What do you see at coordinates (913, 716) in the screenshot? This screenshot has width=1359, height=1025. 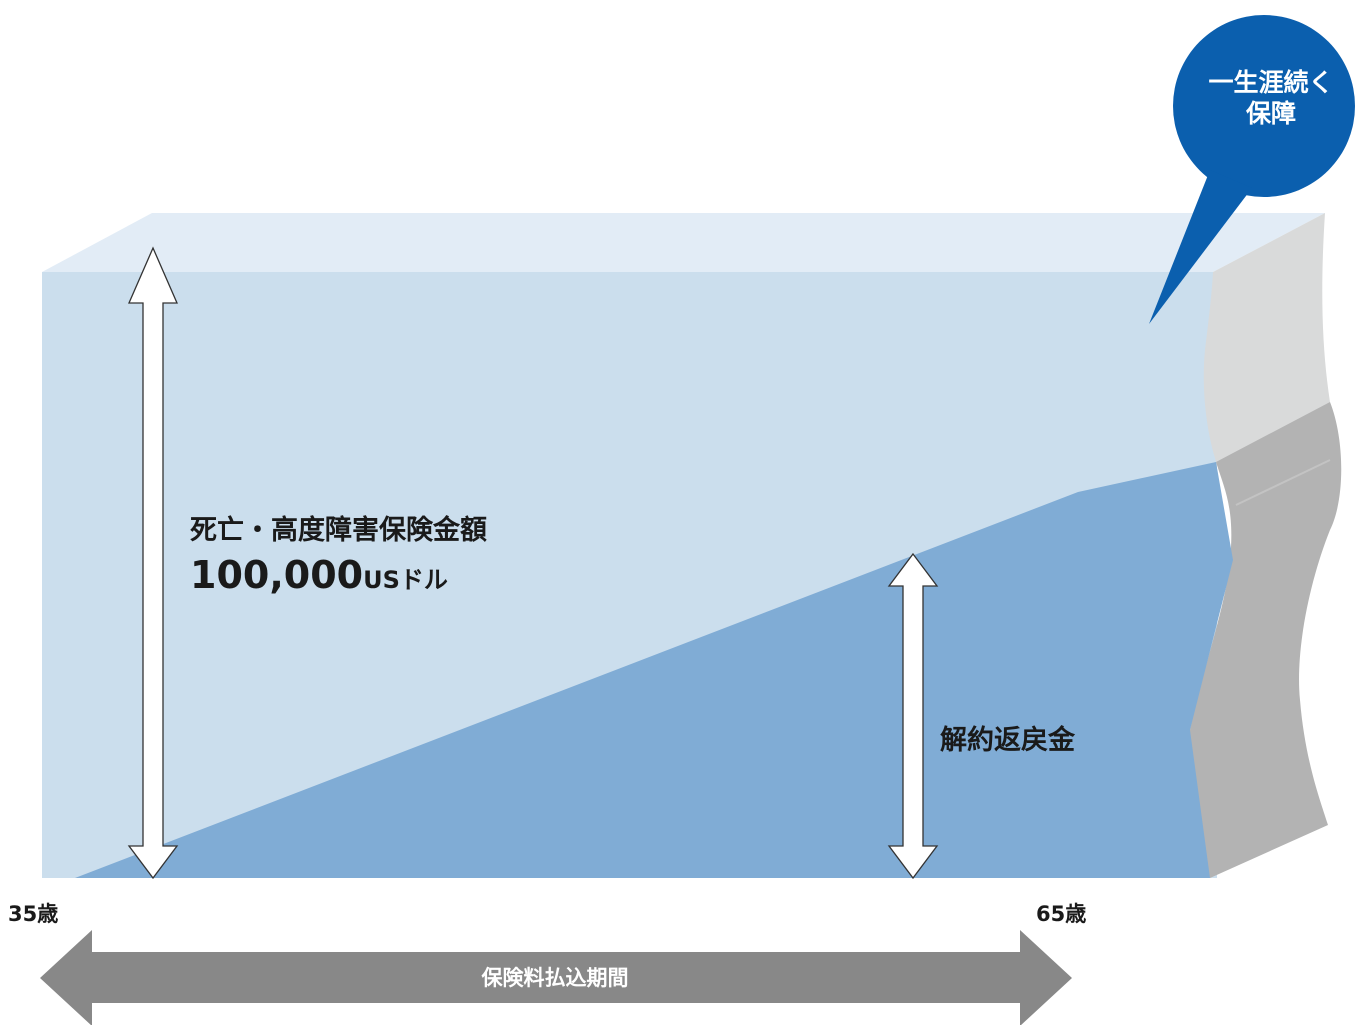 I see `surrender-value-arrow-icon` at bounding box center [913, 716].